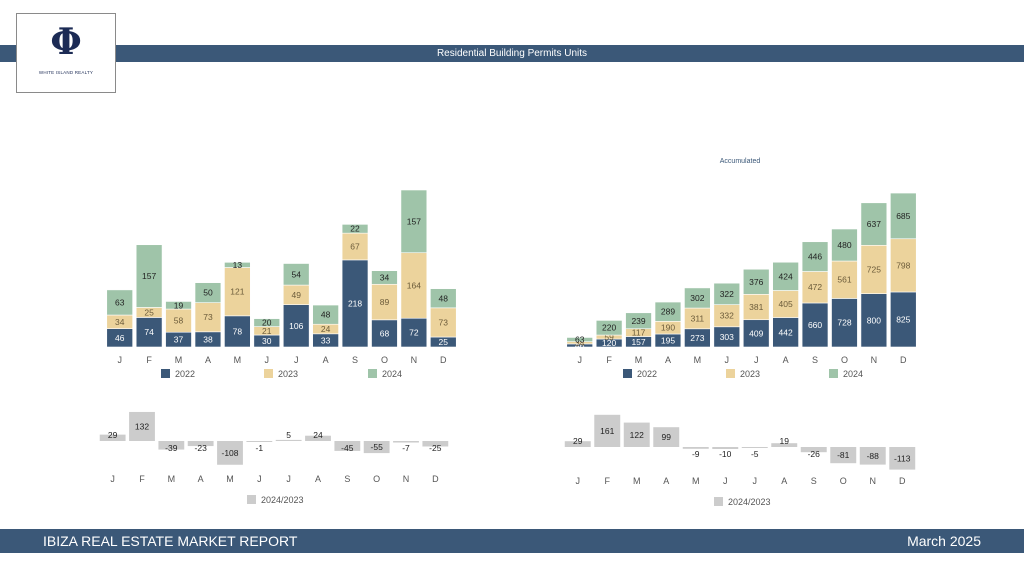  What do you see at coordinates (609, 343) in the screenshot?
I see `data-label-2022-1: 120` at bounding box center [609, 343].